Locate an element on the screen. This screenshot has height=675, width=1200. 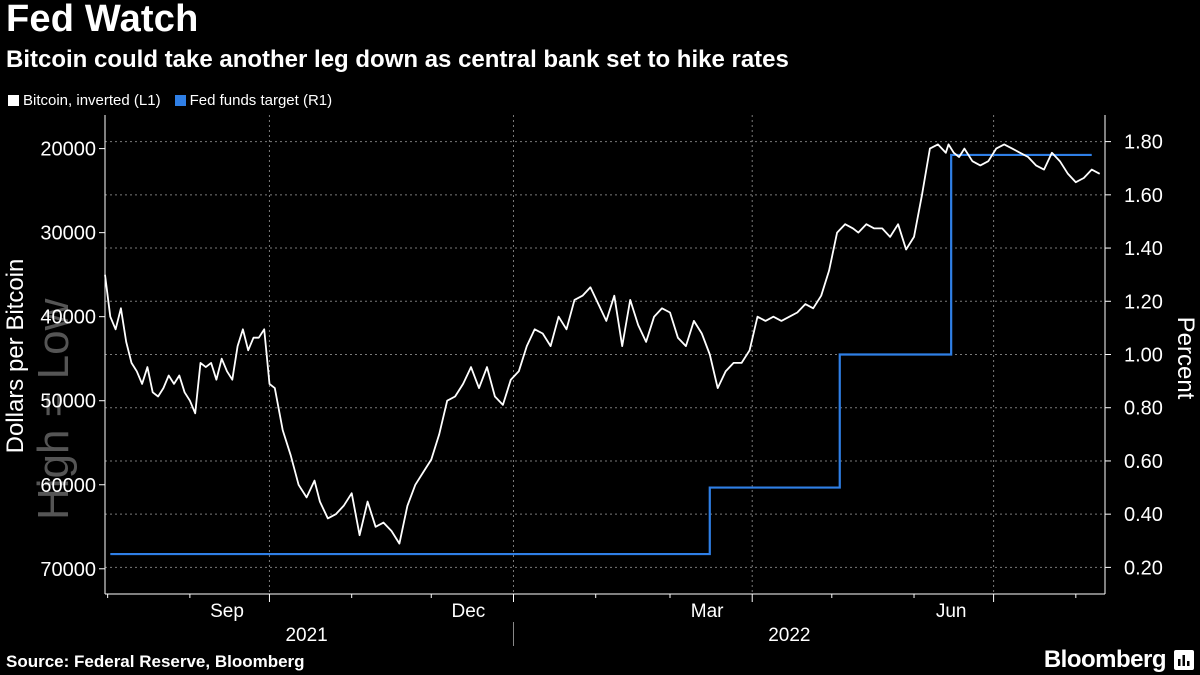
legend-item-fed-funds: Fed funds target (R1) is located at coordinates (253, 100).